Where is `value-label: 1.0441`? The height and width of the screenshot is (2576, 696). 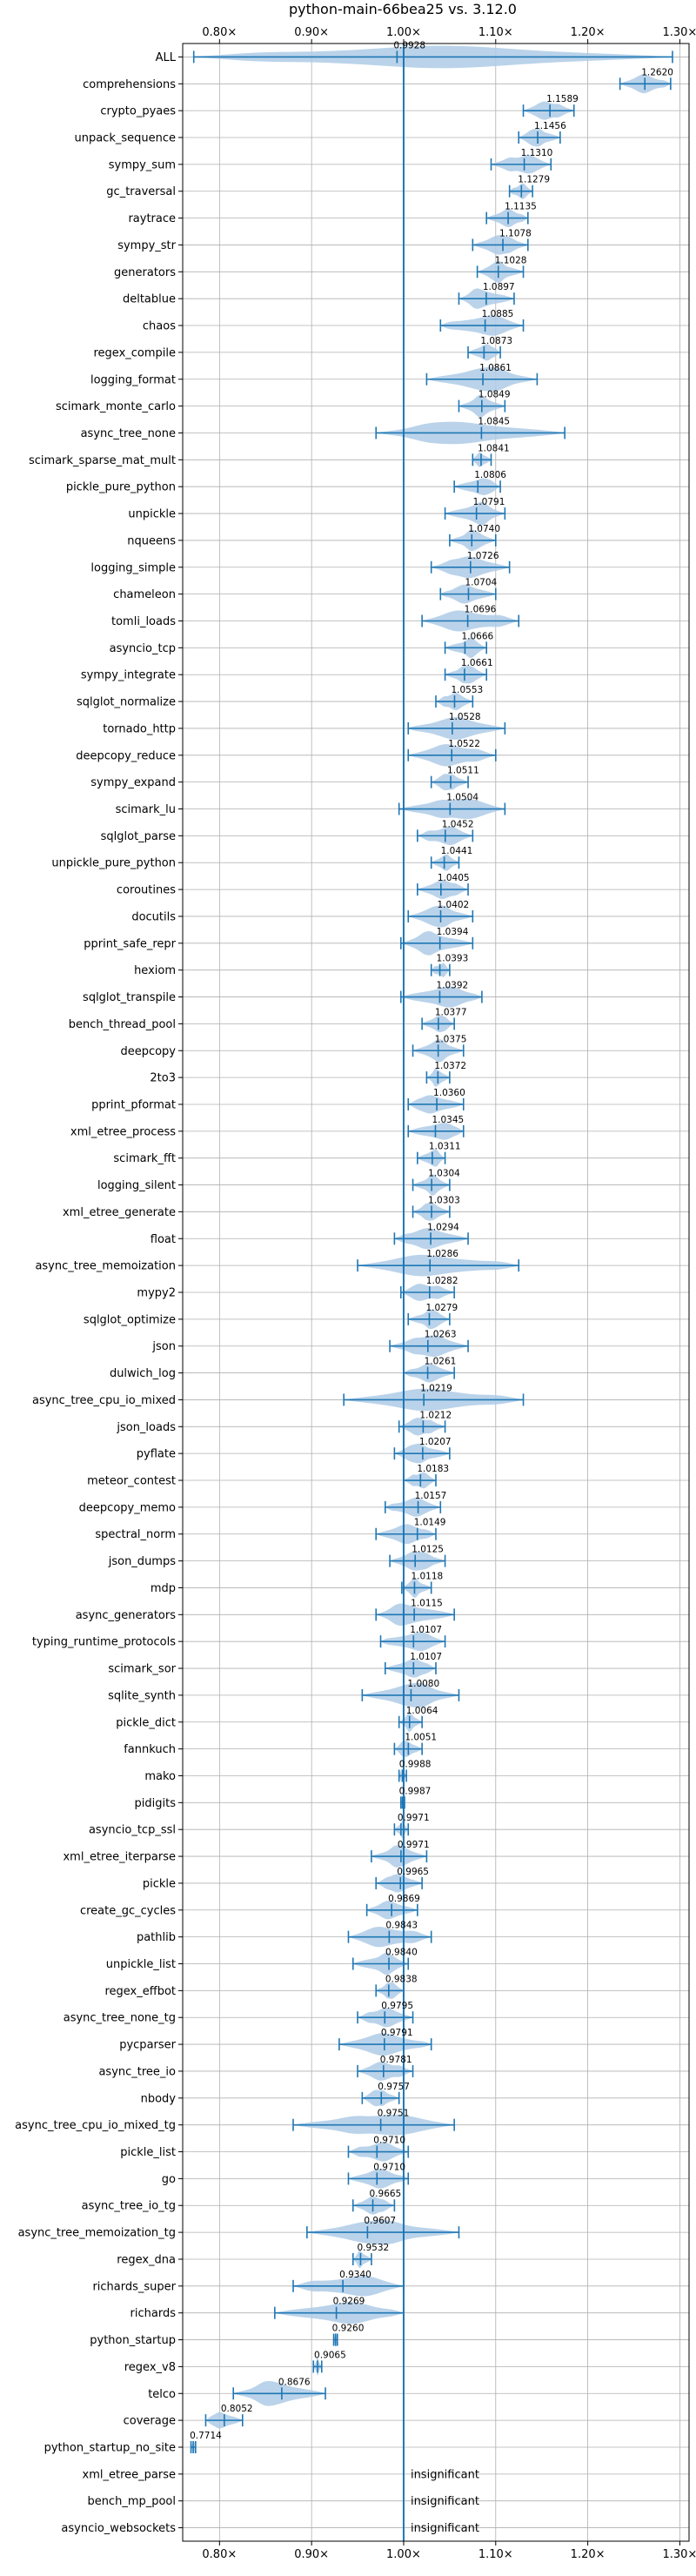
value-label: 1.0441 is located at coordinates (457, 851).